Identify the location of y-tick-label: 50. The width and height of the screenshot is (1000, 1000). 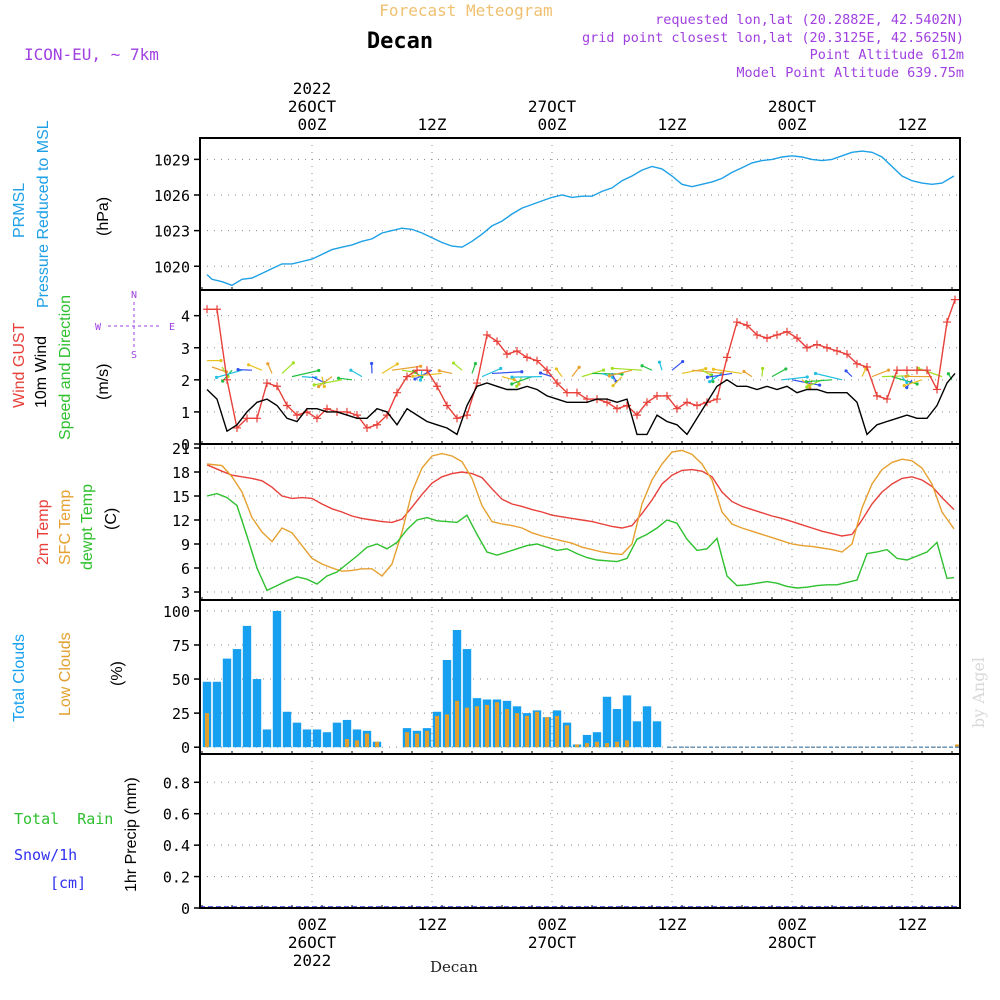
(181, 680).